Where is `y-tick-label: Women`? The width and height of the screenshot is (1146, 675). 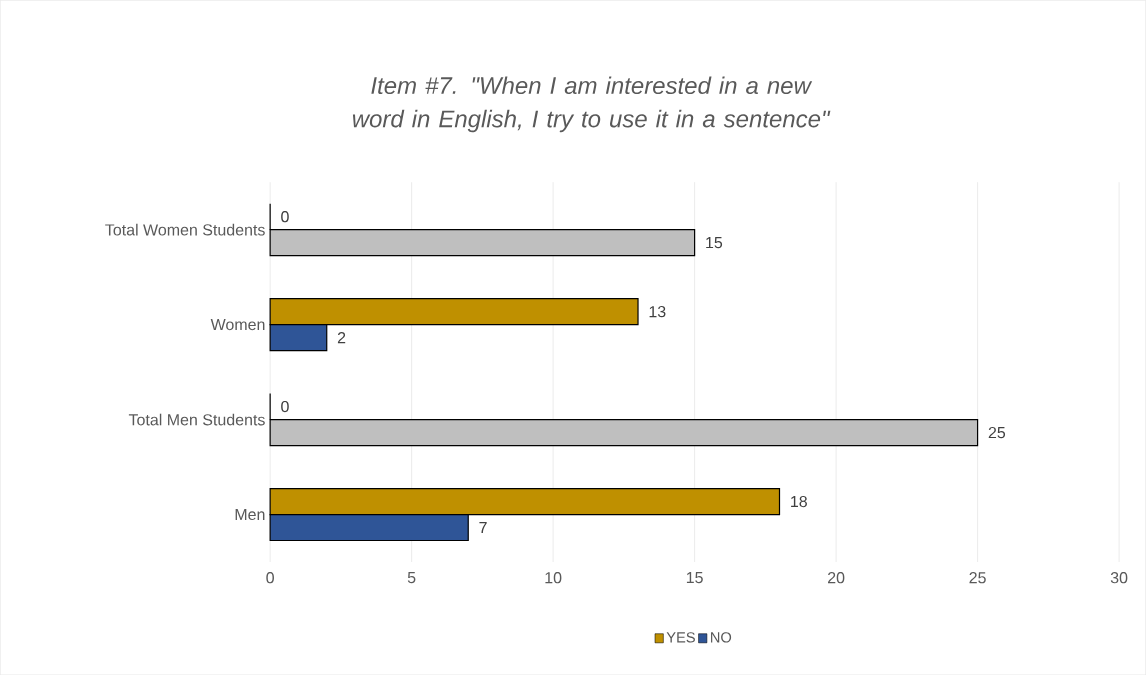 y-tick-label: Women is located at coordinates (237, 324).